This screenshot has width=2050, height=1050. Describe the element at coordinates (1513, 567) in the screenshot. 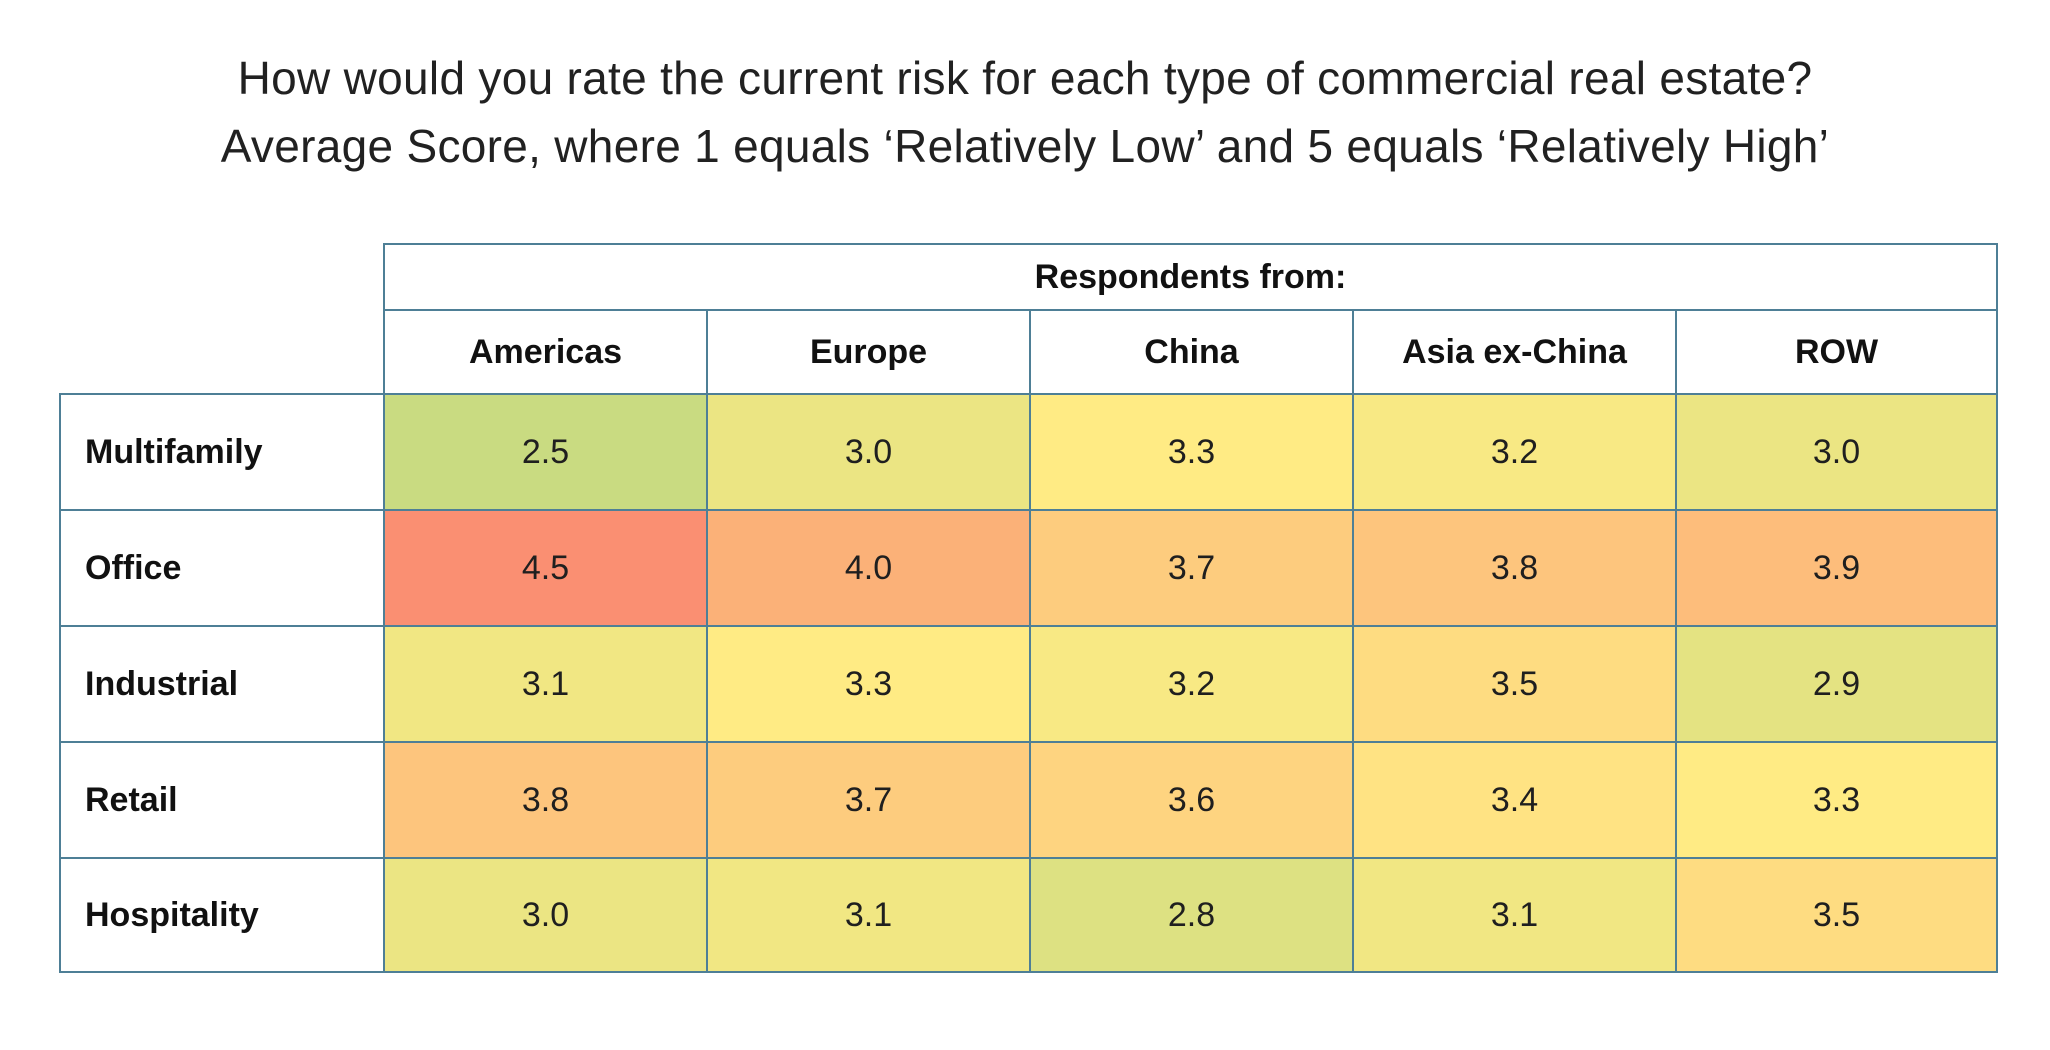

I see `cell-office-asia-ex-china: 3.8` at that location.